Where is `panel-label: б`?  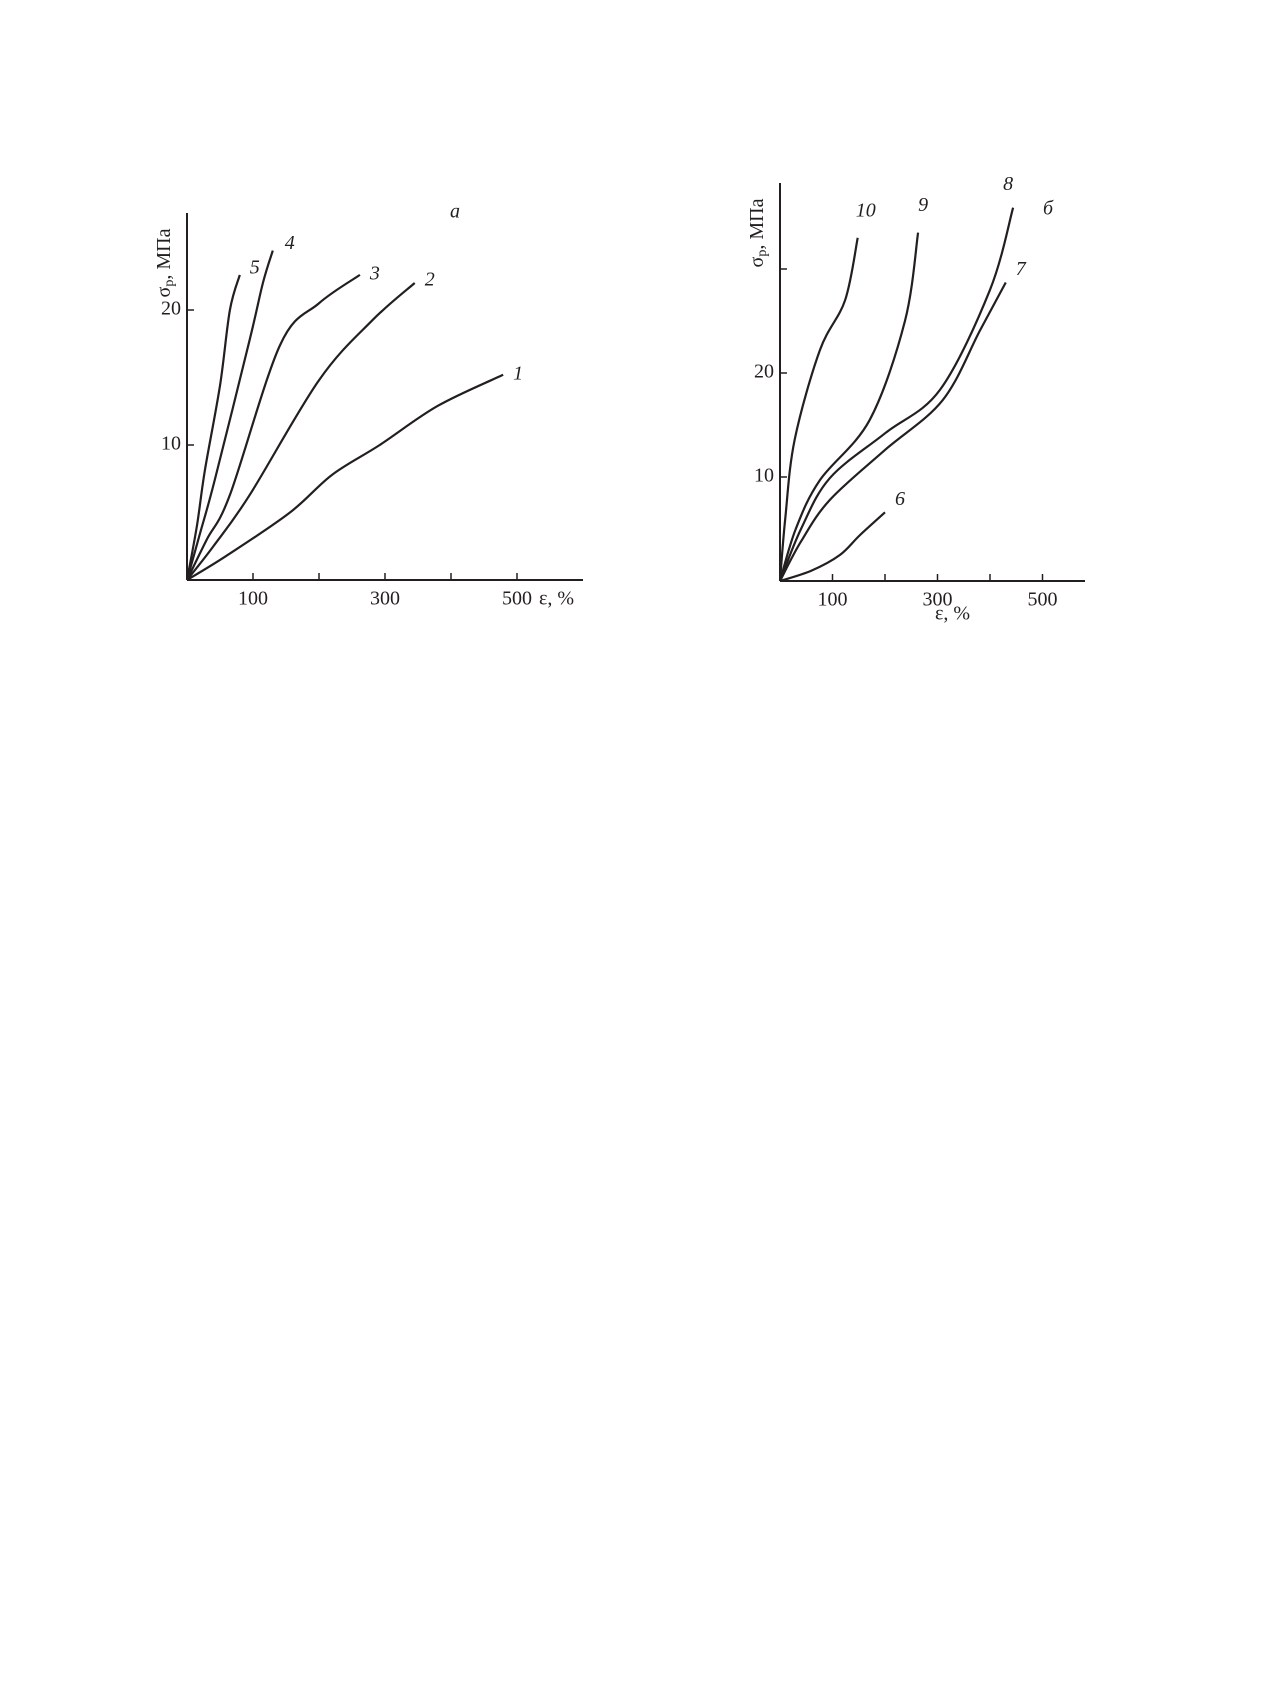
panel-label: б is located at coordinates (1048, 209).